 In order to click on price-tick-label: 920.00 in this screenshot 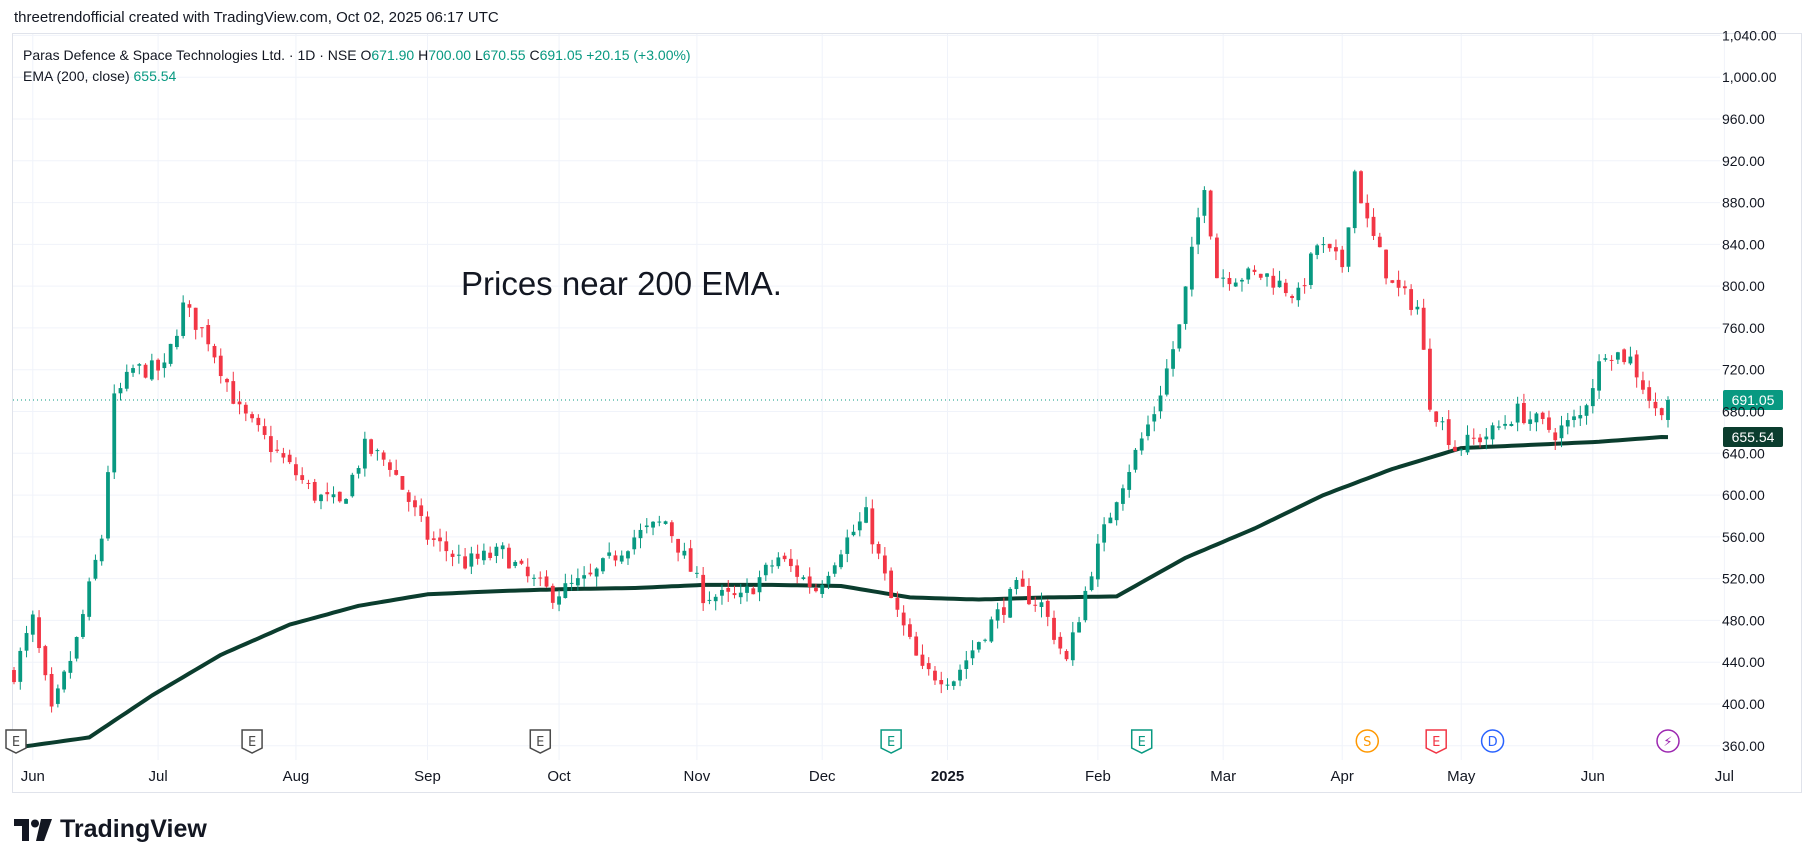, I will do `click(1743, 161)`.